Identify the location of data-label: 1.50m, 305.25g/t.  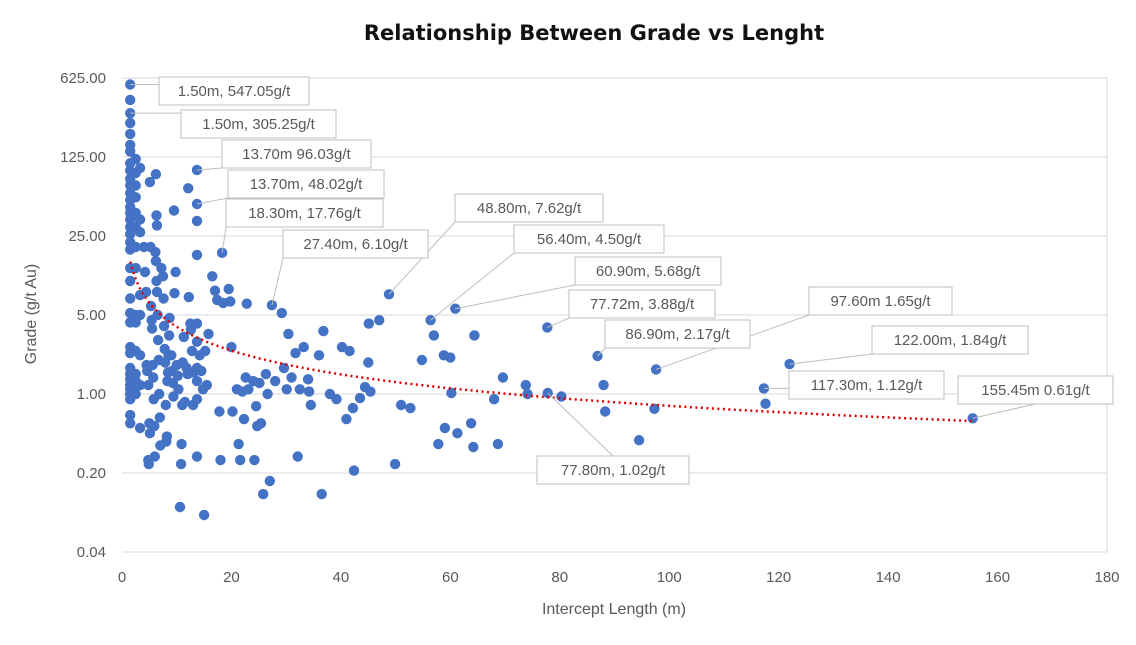
(258, 124).